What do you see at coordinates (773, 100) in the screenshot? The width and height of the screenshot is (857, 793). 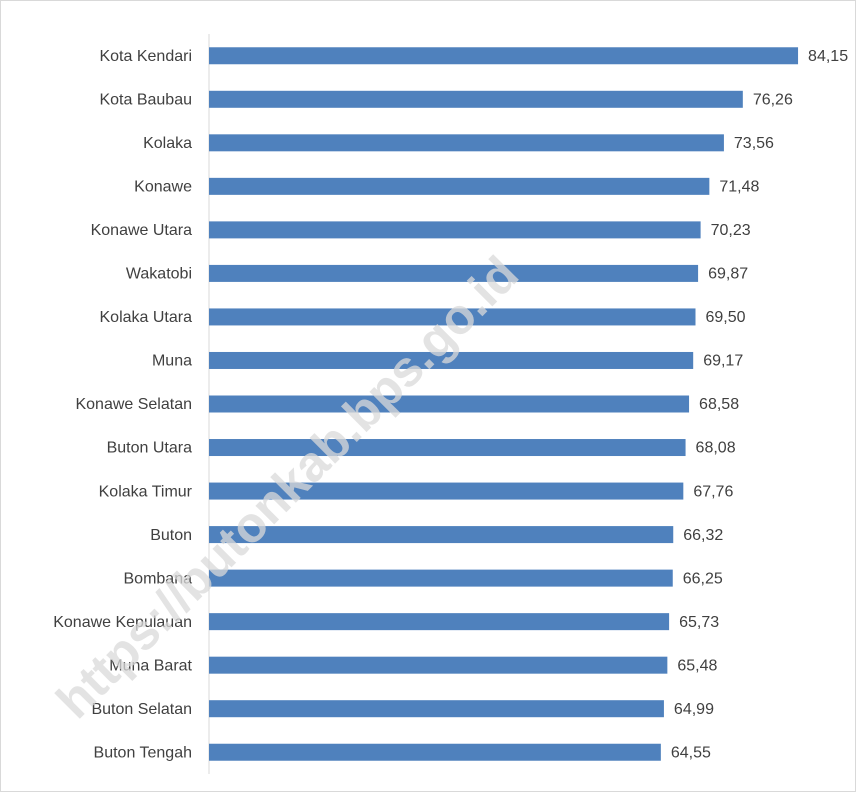 I see `value-label: 76,26` at bounding box center [773, 100].